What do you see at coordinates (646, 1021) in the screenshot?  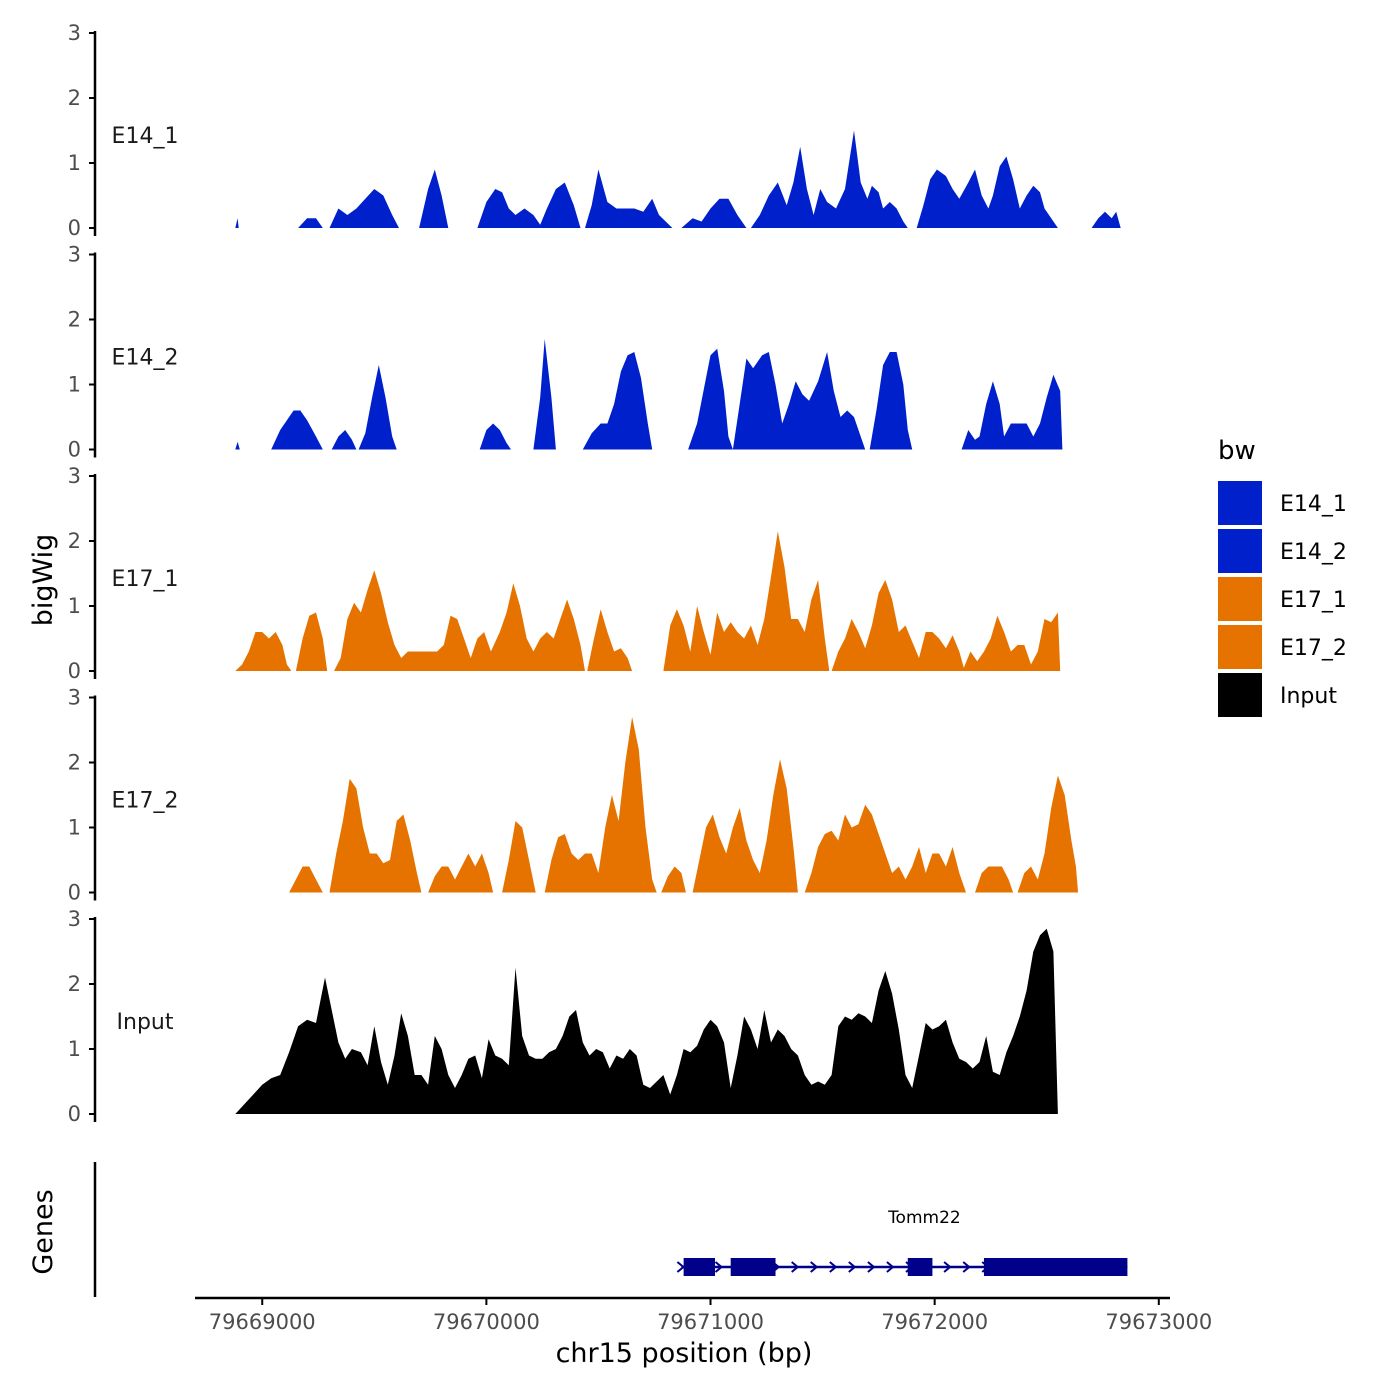 I see `coverage-area-Input` at bounding box center [646, 1021].